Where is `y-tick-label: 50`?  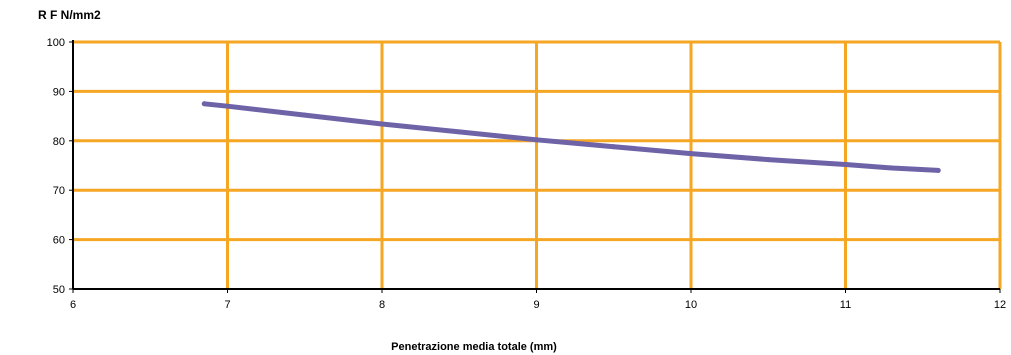
y-tick-label: 50 is located at coordinates (59, 290).